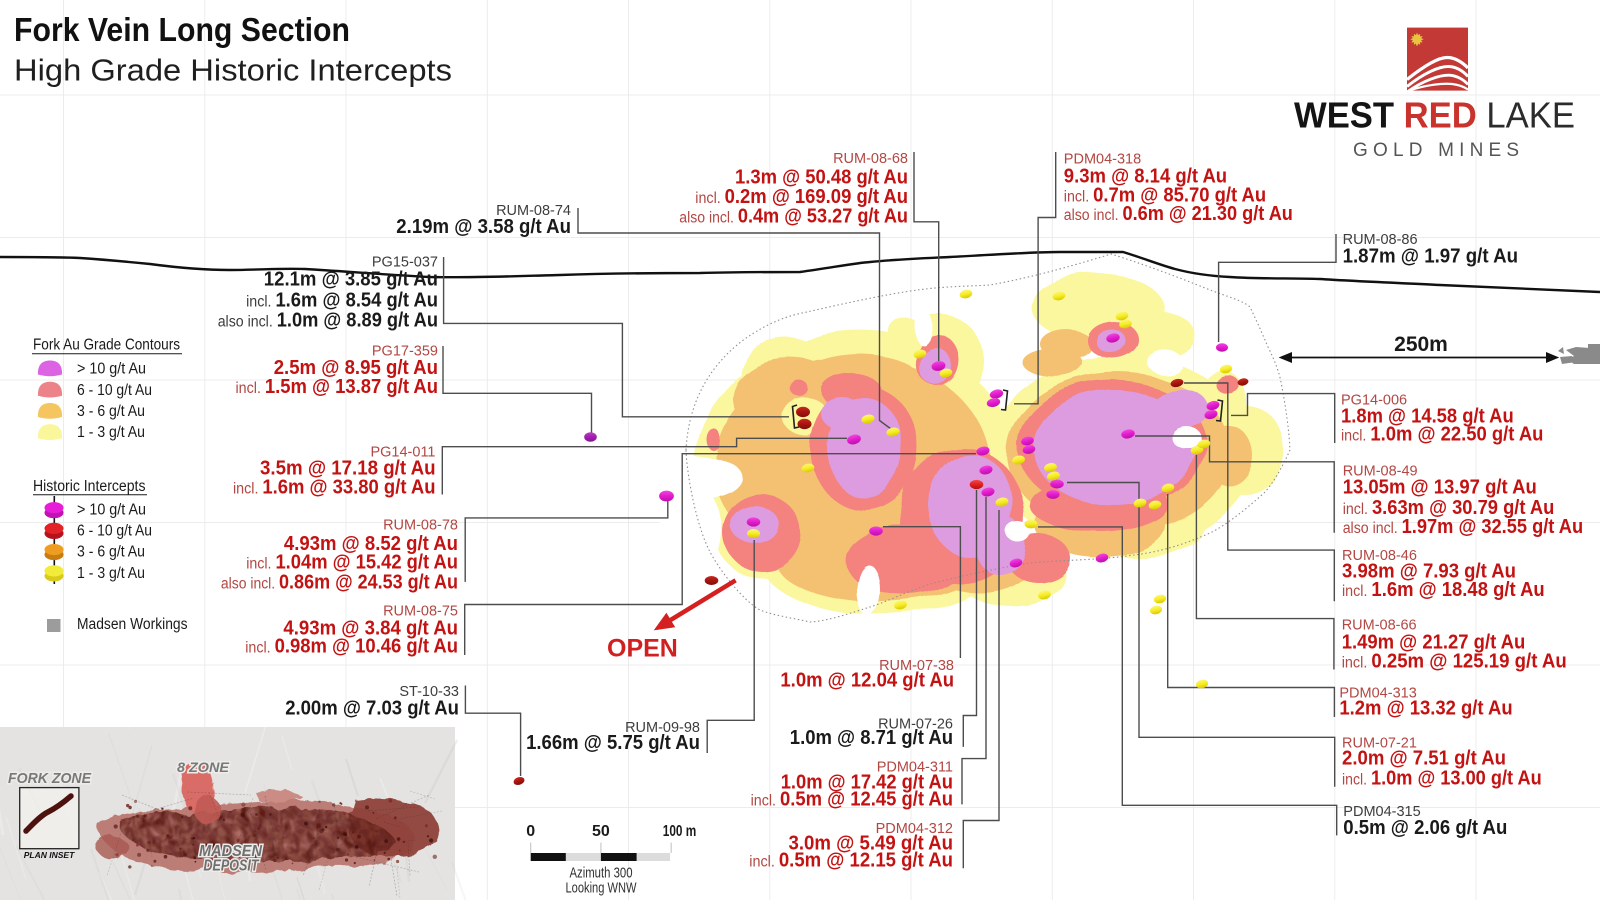 This screenshot has height=905, width=1600. I want to click on svg-text: MADSEN, so click(231, 851).